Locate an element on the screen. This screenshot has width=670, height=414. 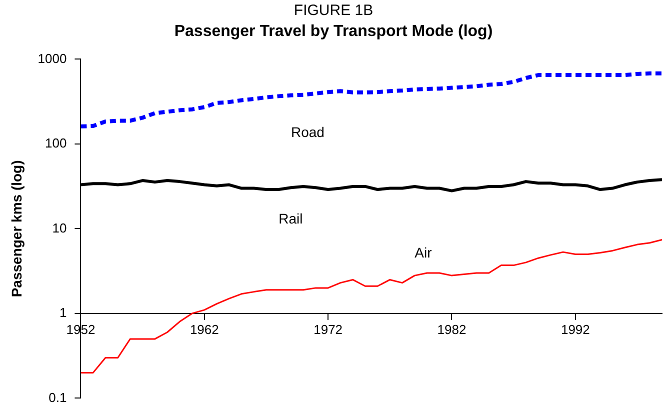
y-tick-label: 1000 is located at coordinates (52, 58).